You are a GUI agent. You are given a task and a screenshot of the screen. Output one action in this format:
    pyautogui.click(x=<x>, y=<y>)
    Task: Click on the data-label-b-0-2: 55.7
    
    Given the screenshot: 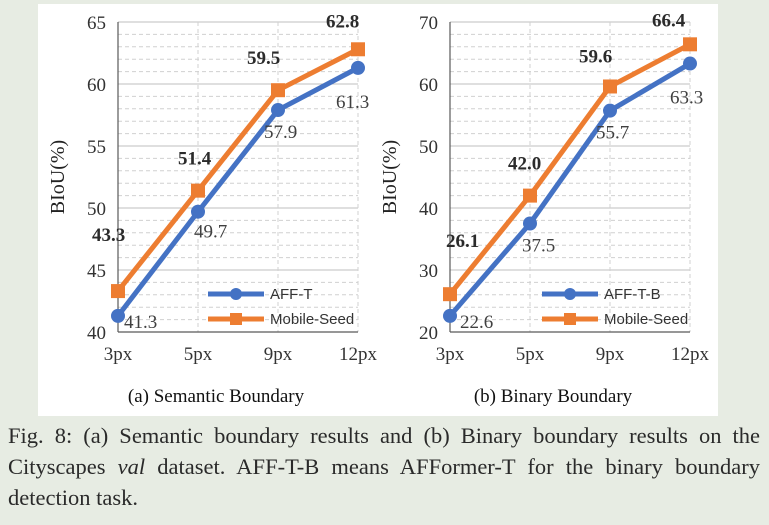 What is the action you would take?
    pyautogui.click(x=612, y=133)
    